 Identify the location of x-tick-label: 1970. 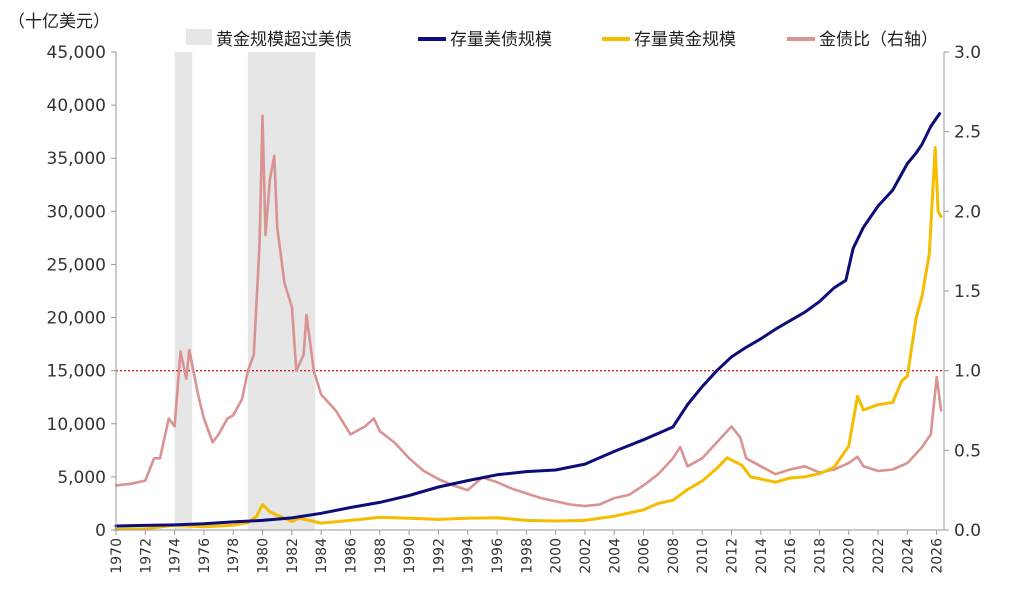
(117, 556).